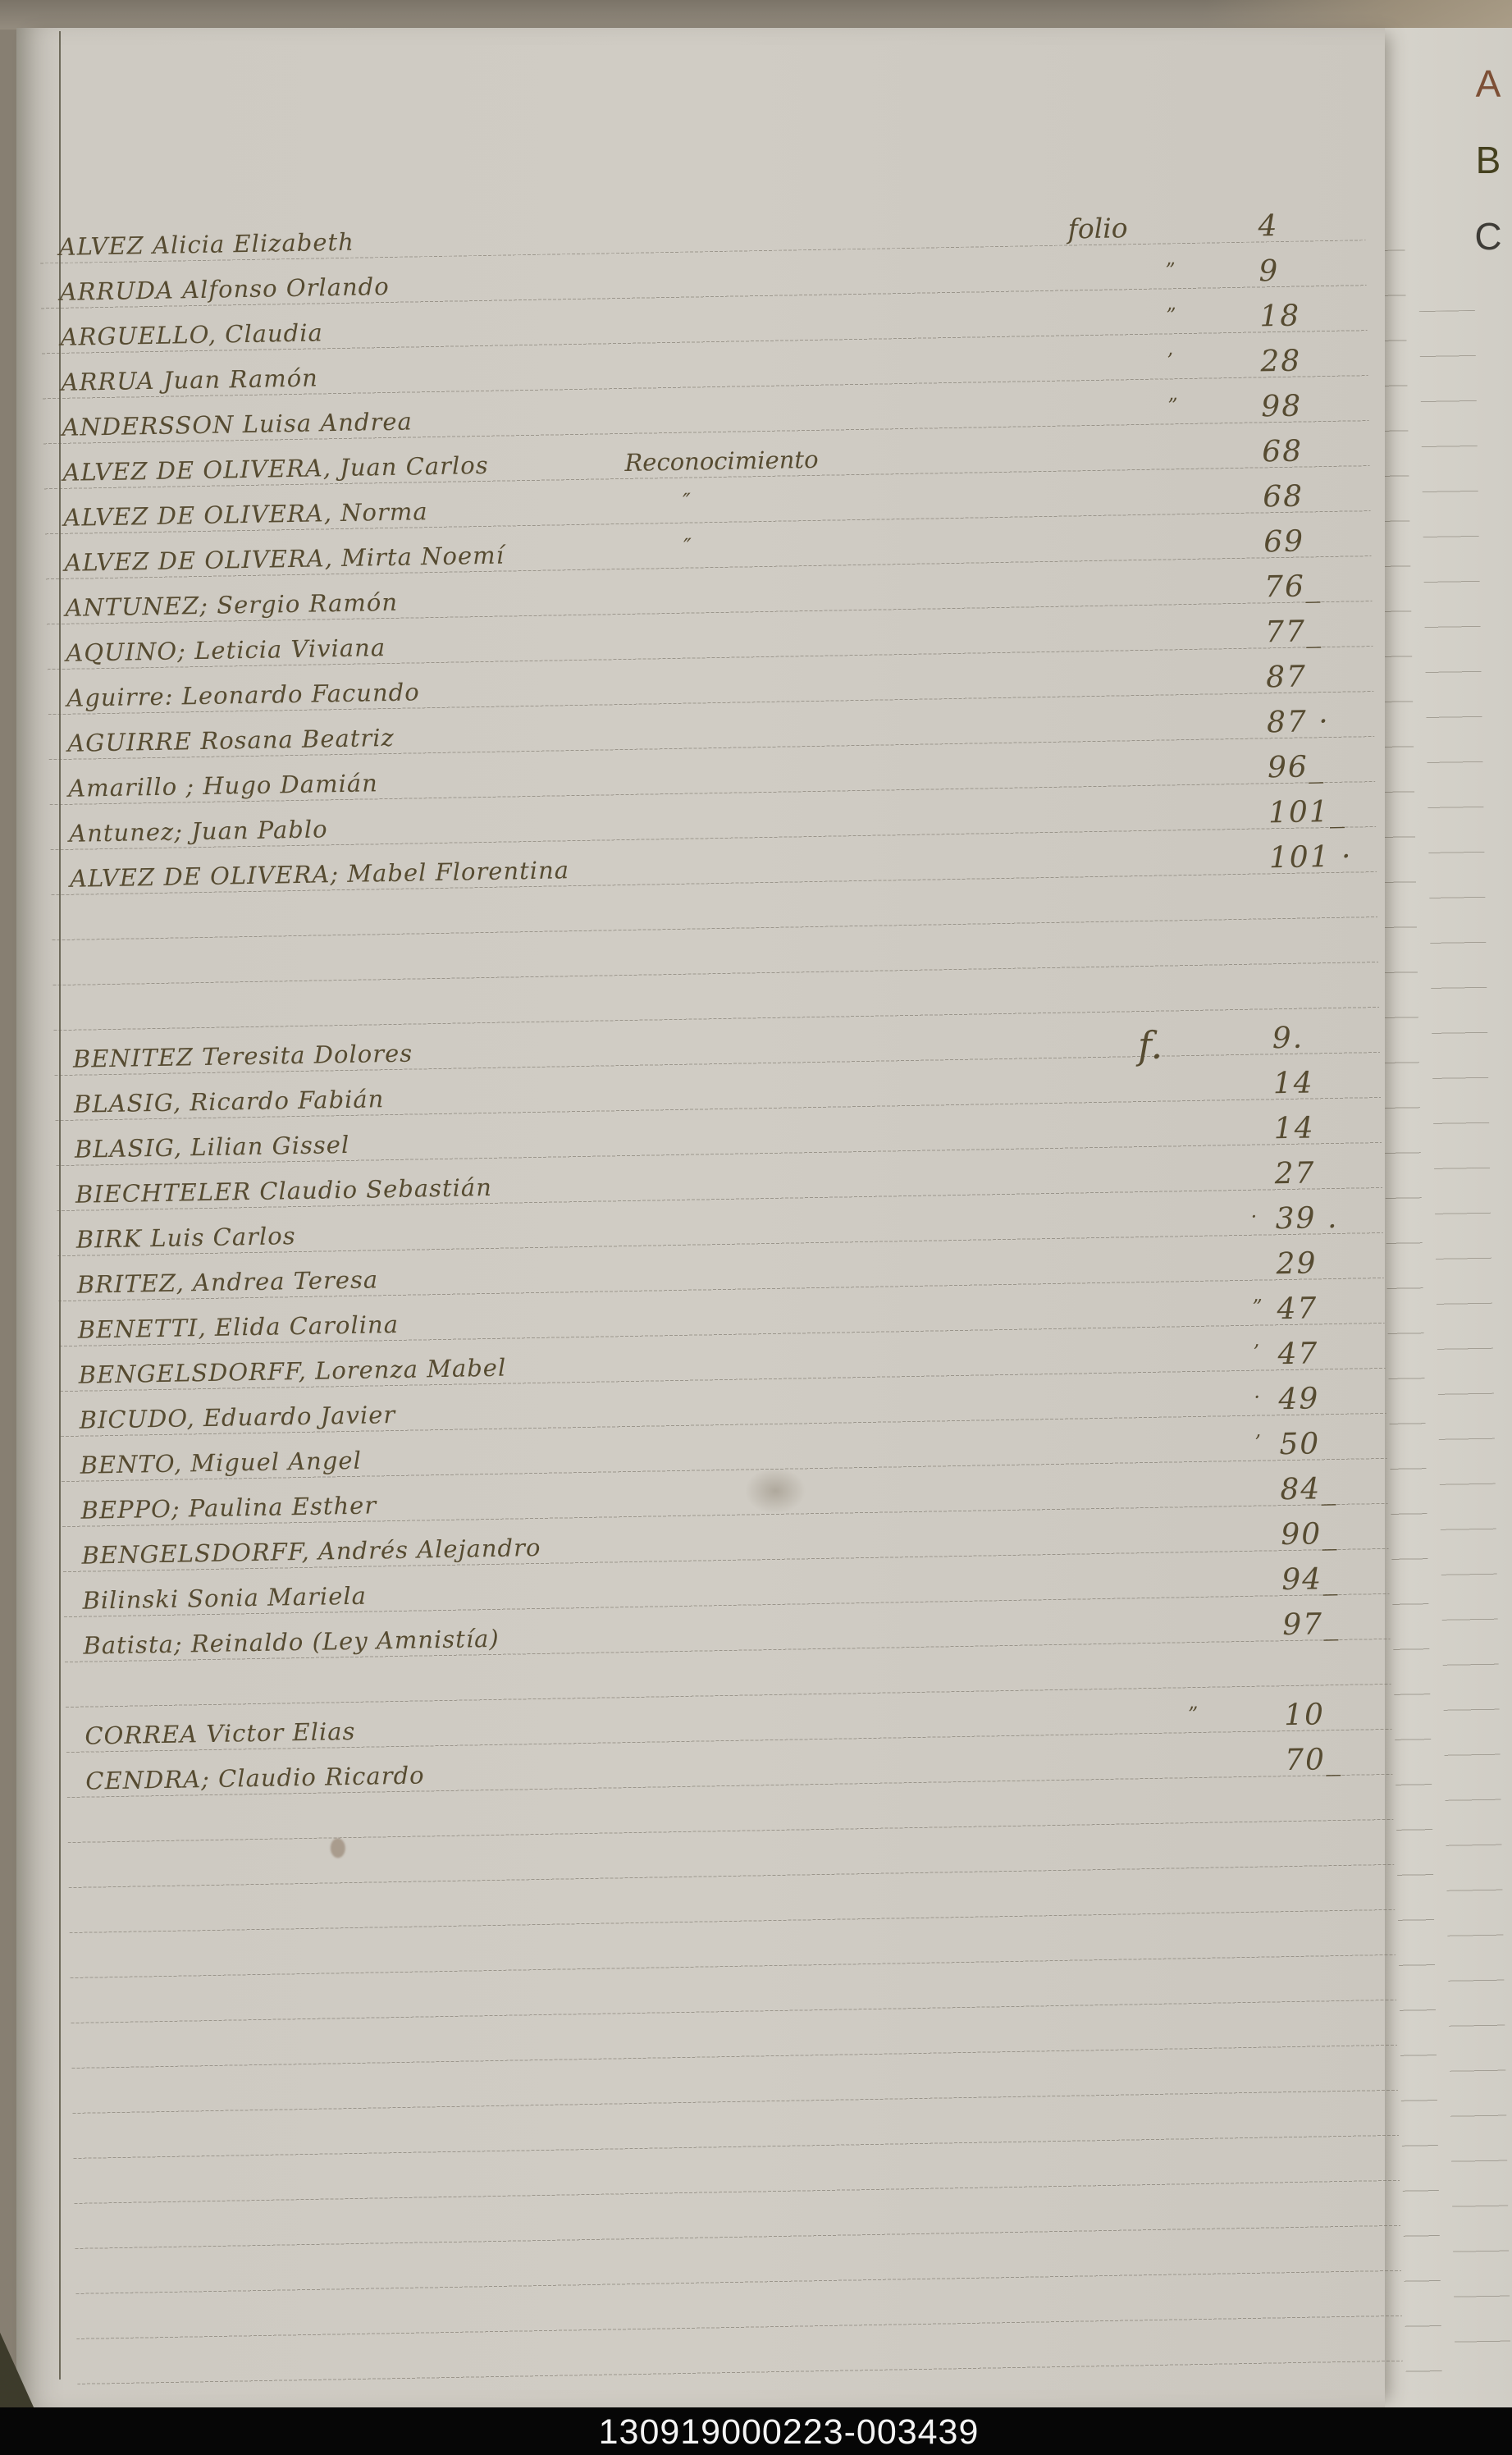  What do you see at coordinates (338, 1848) in the screenshot?
I see `paper-speck` at bounding box center [338, 1848].